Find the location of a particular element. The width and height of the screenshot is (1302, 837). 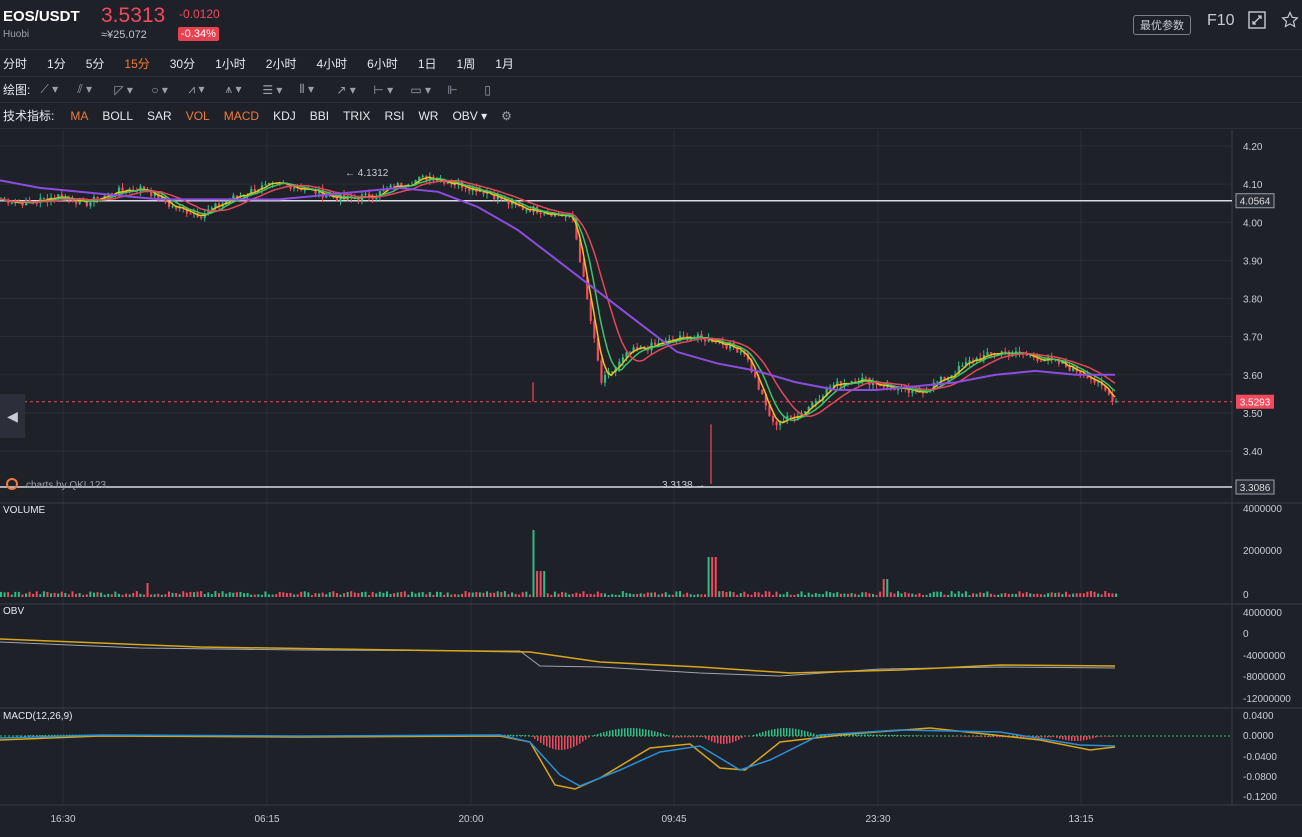

text-tool-icon: ▭ ▾ is located at coordinates (421, 89).